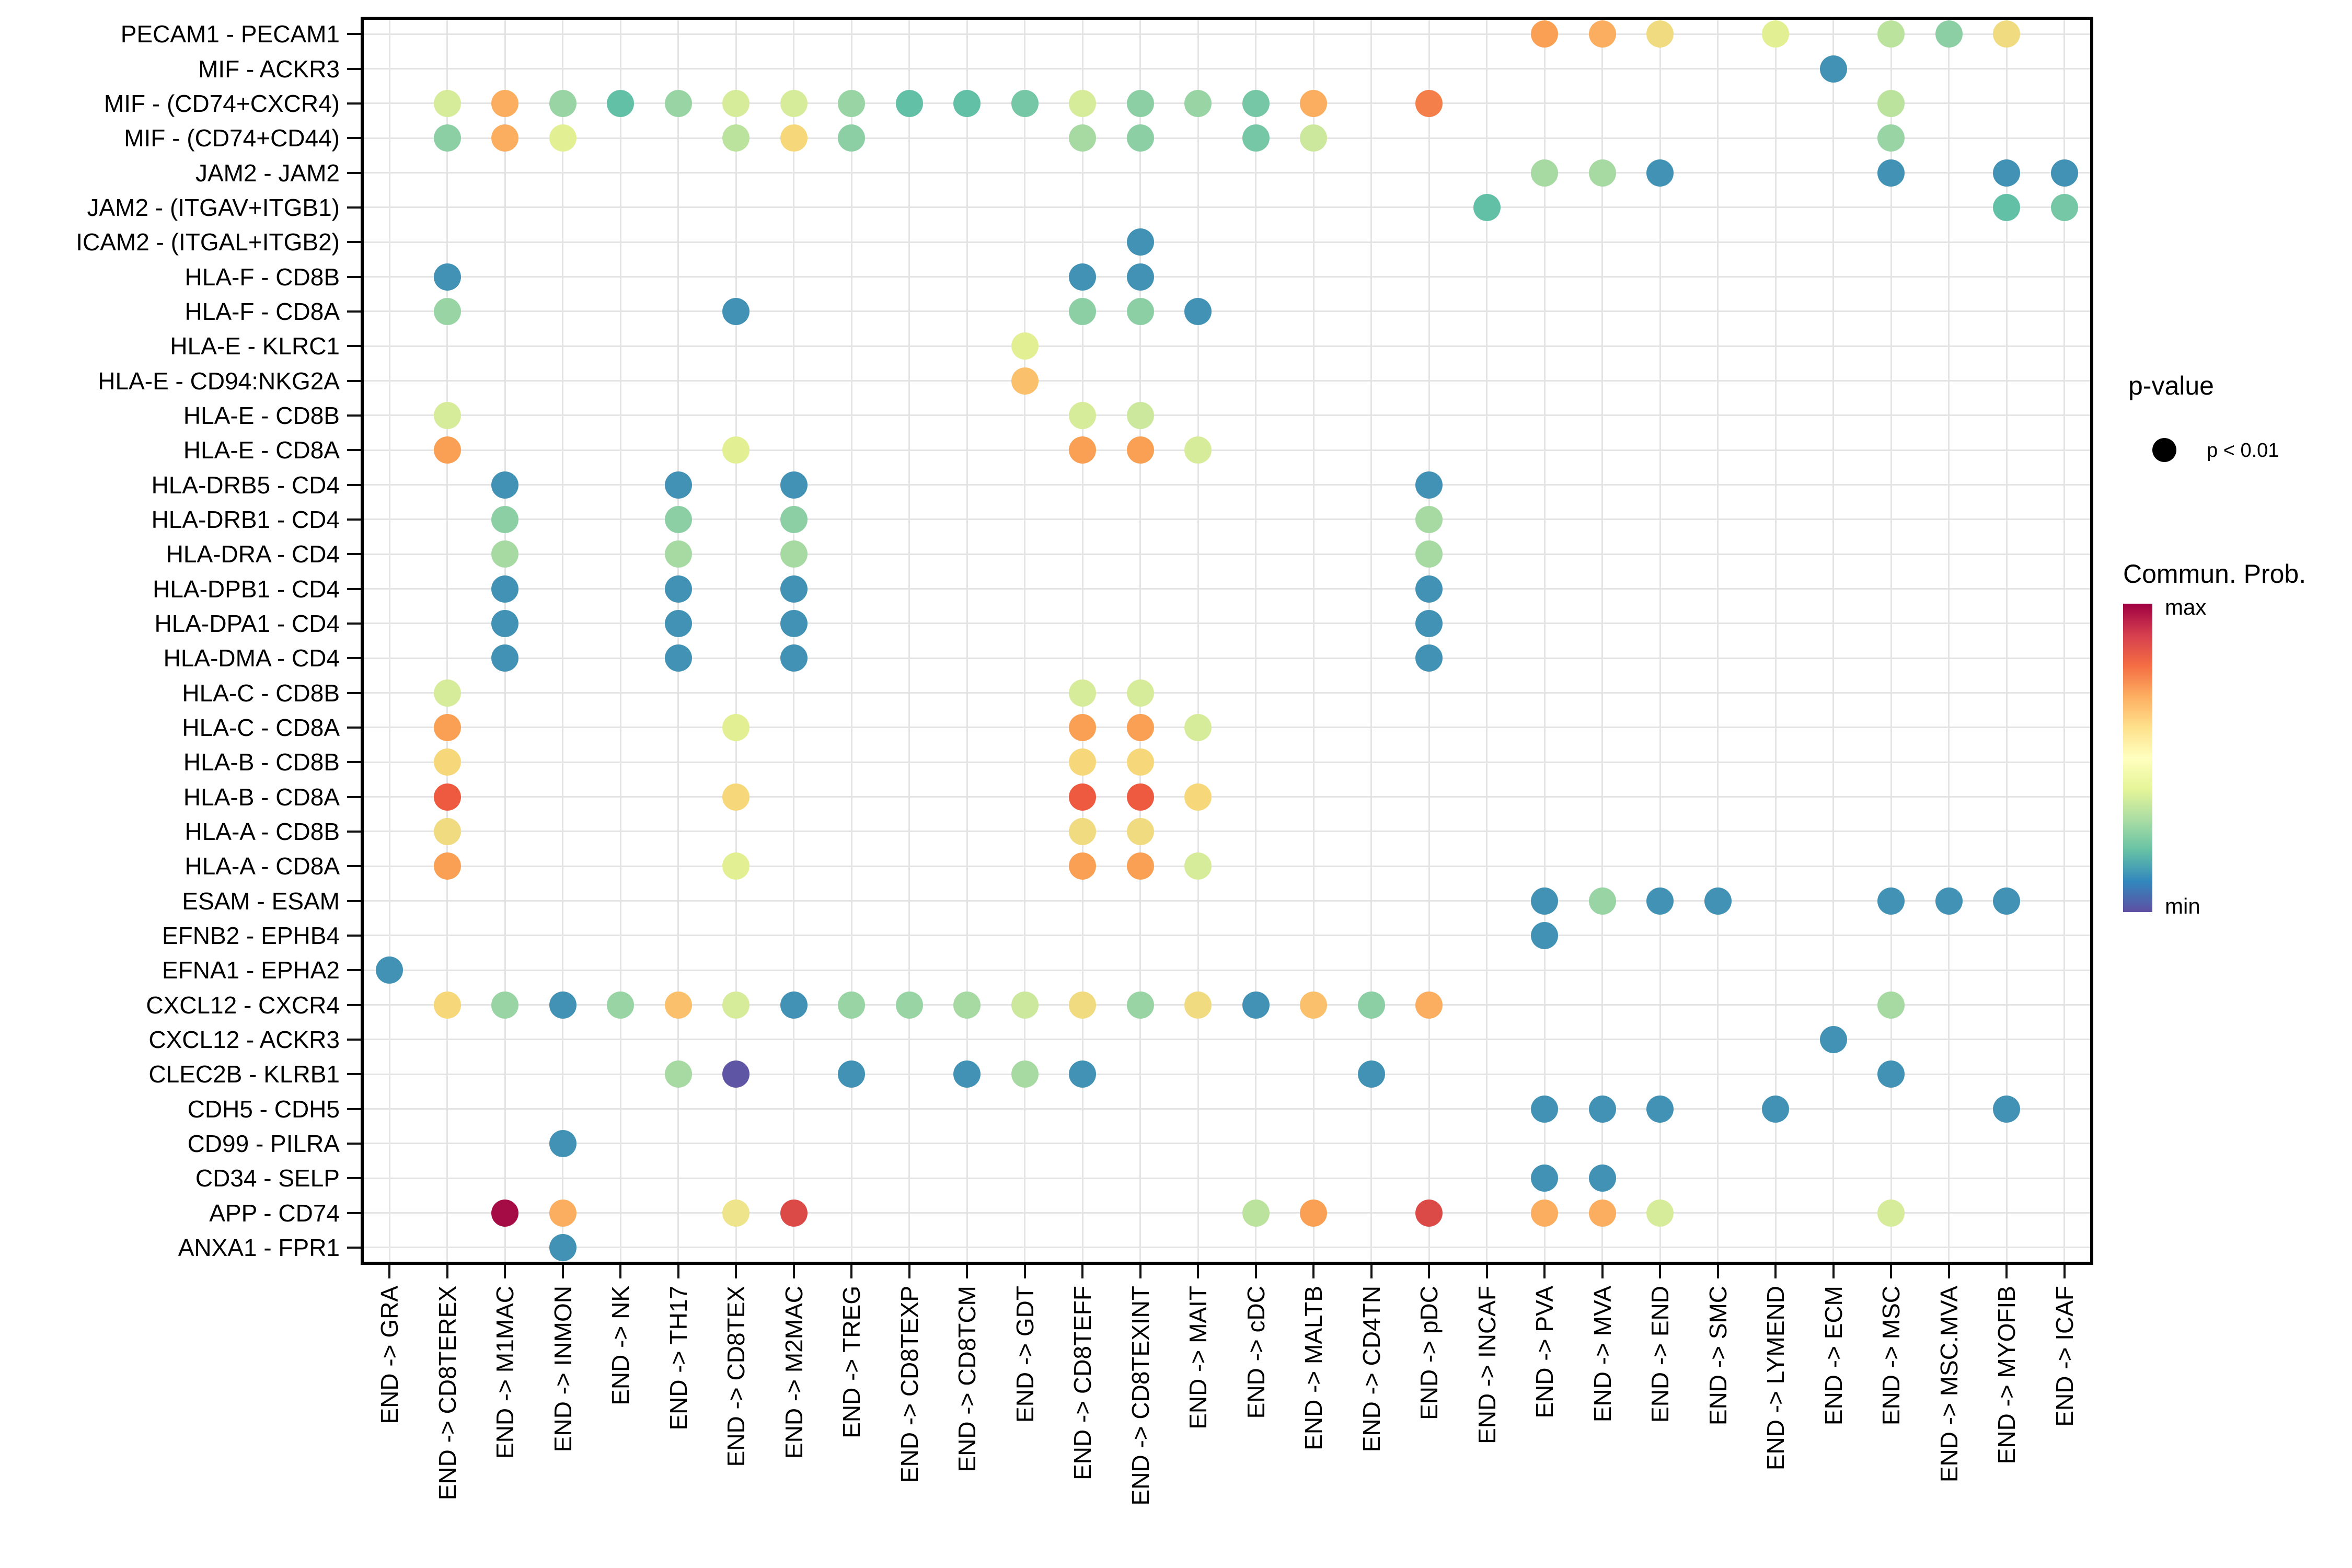 The height and width of the screenshot is (1568, 2352). What do you see at coordinates (267, 1178) in the screenshot?
I see `y-axis-label: CD34 - SELP` at bounding box center [267, 1178].